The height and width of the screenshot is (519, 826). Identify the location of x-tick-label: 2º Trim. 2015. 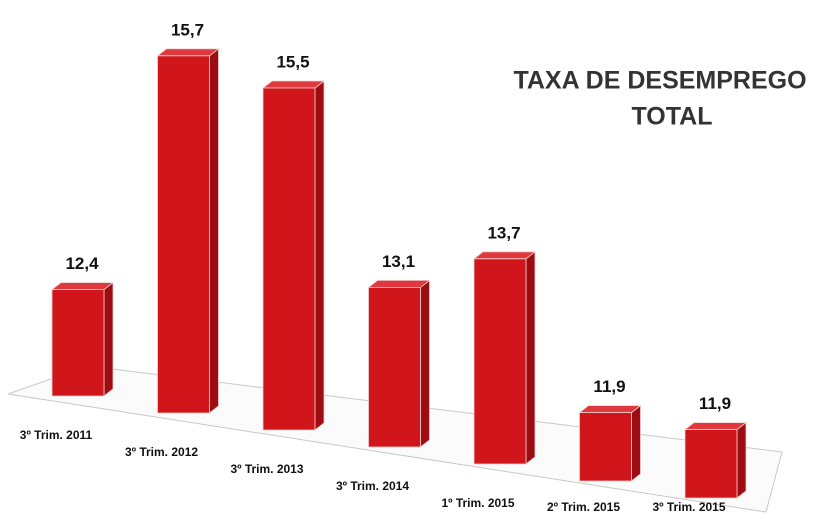
(583, 507).